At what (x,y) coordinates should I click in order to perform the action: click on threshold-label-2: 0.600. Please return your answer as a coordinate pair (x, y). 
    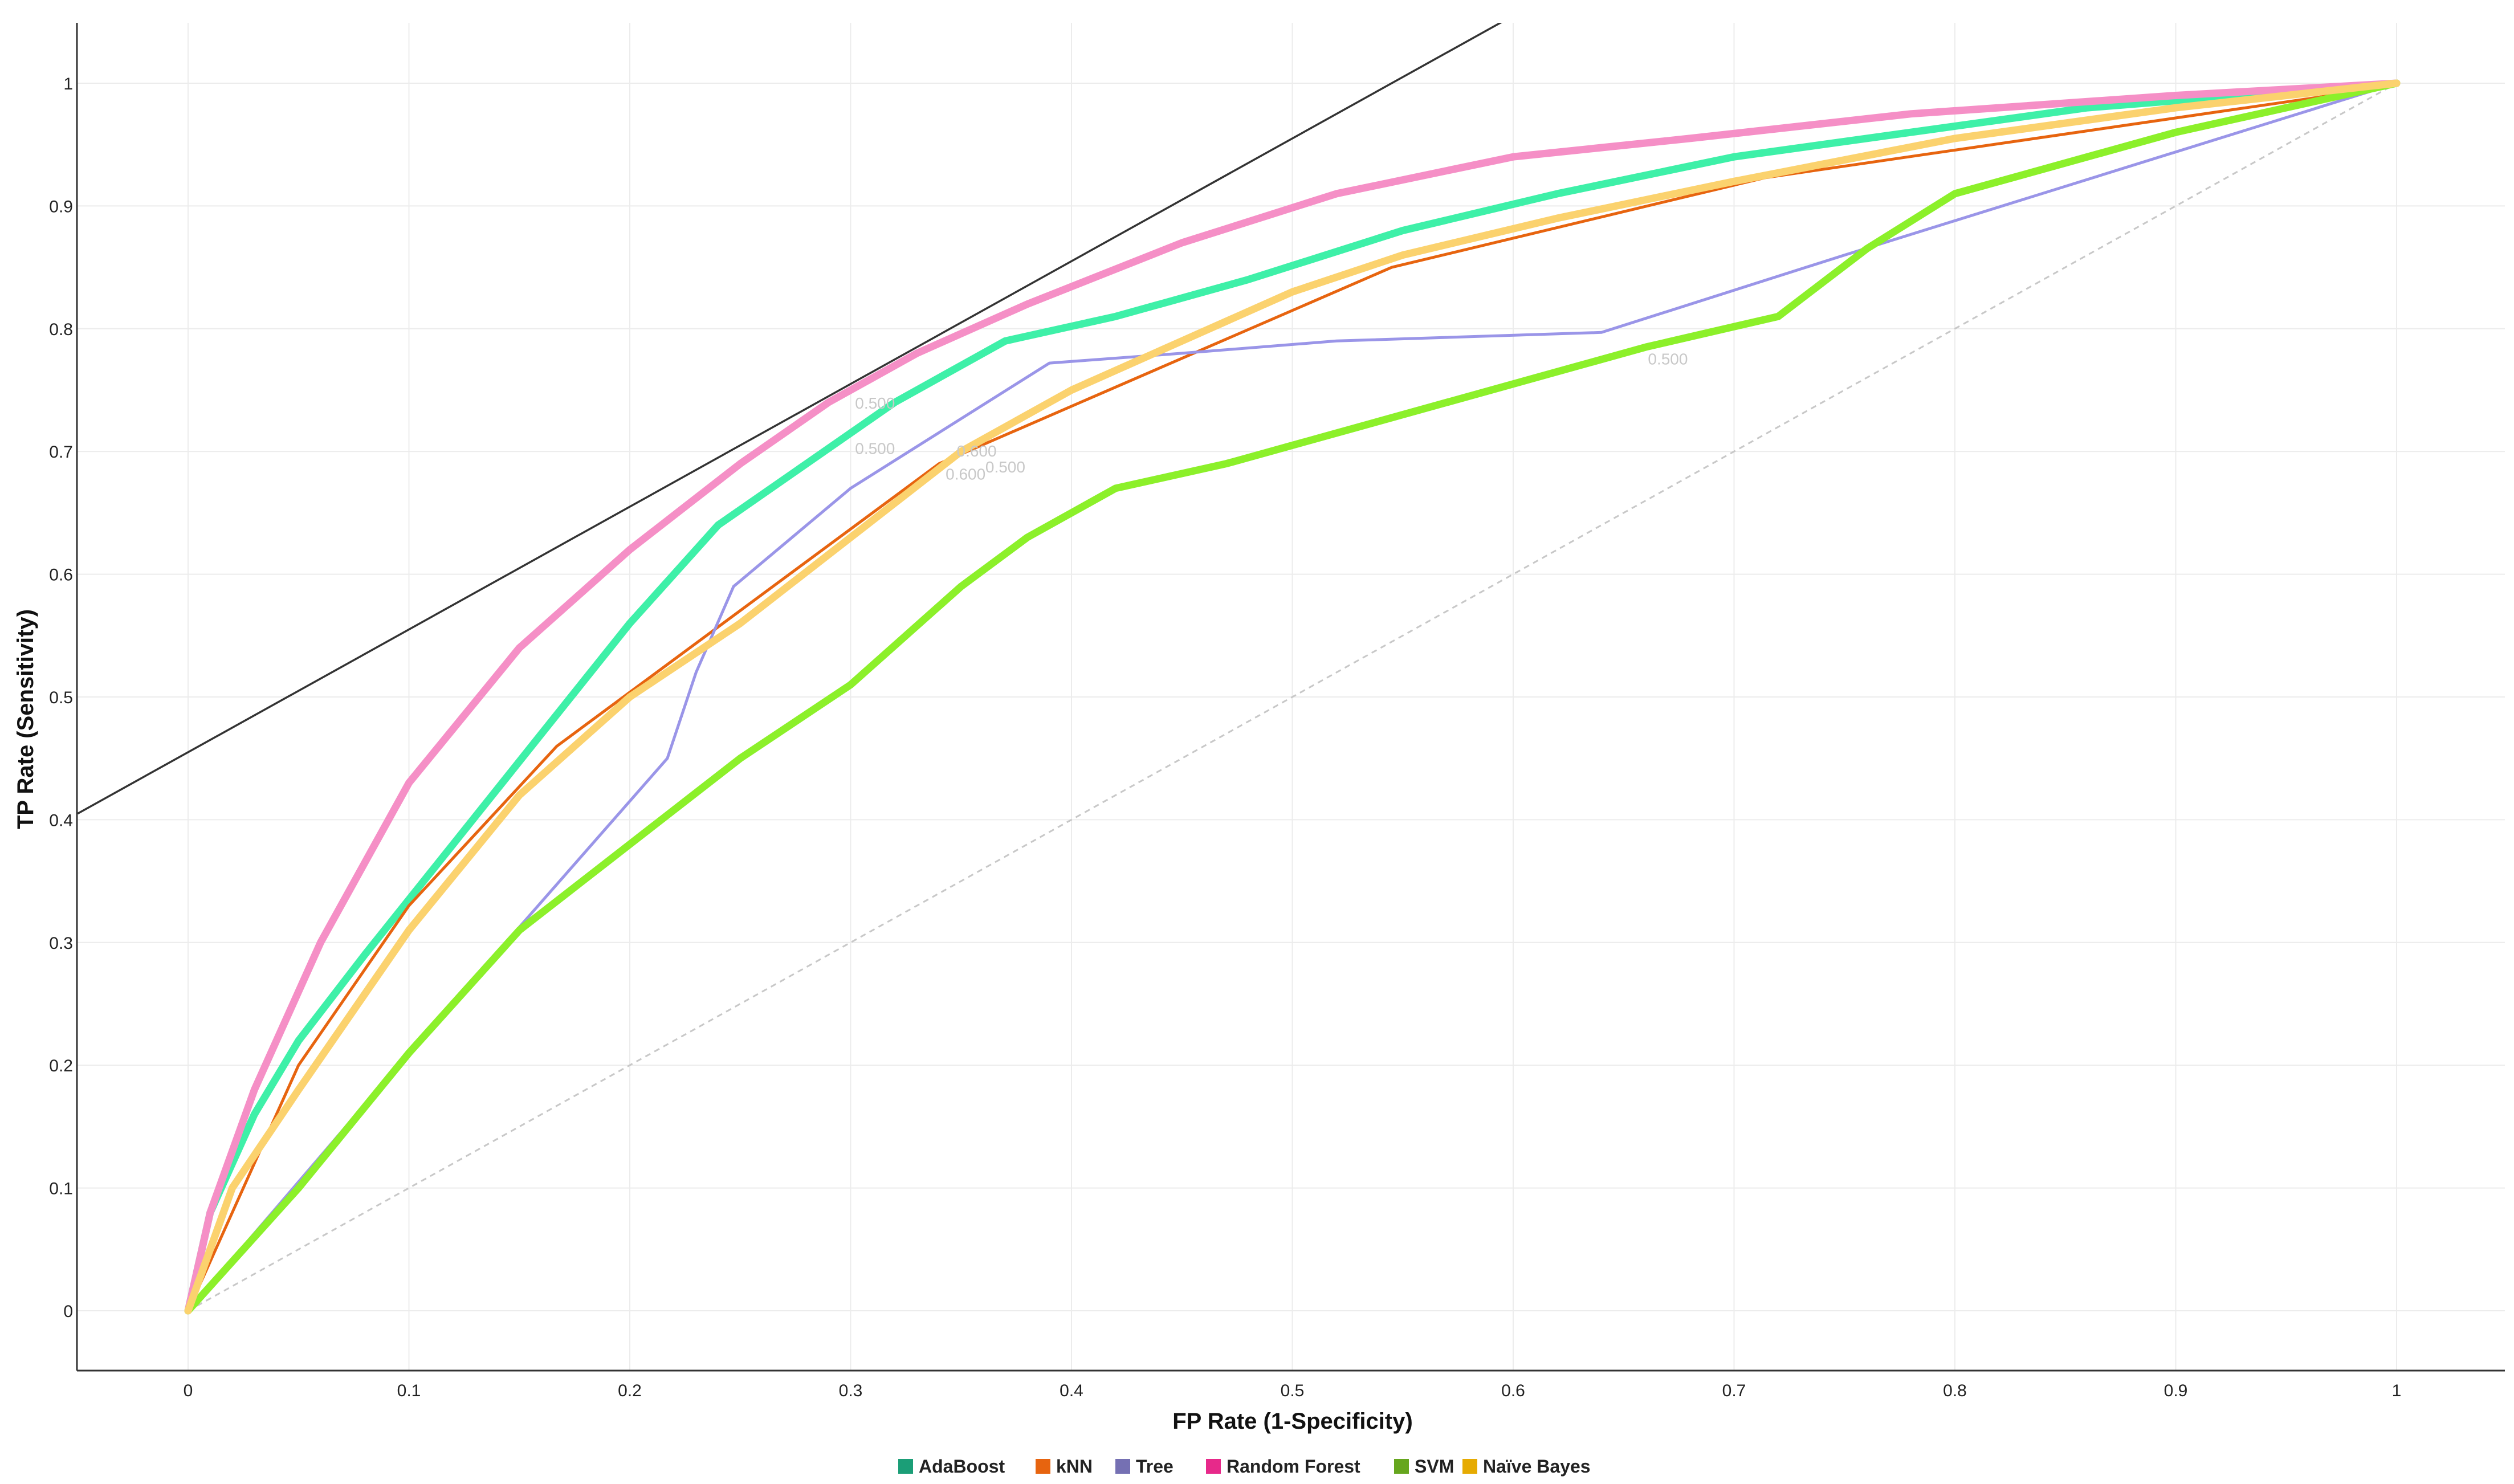
    Looking at the image, I should click on (977, 451).